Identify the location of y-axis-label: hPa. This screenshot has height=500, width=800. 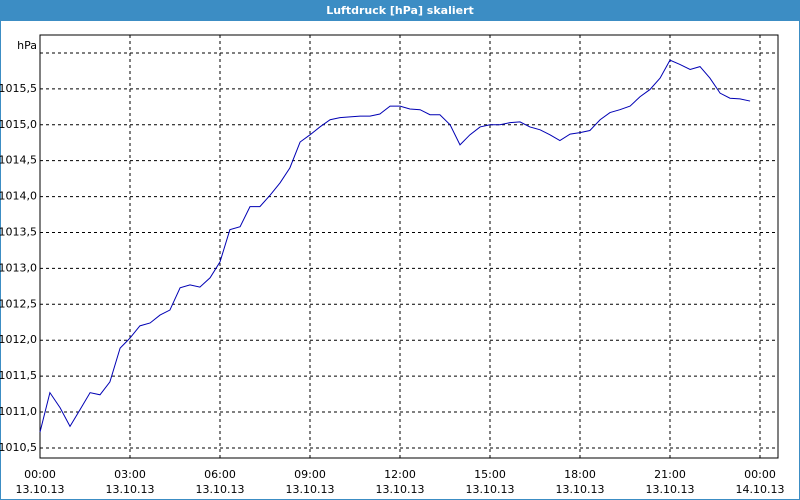
(27, 45).